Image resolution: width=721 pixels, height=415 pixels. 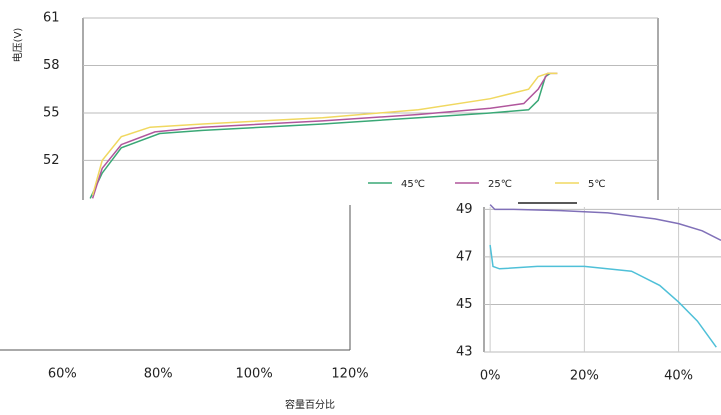 What do you see at coordinates (51, 112) in the screenshot?
I see `y-tick-label: 55` at bounding box center [51, 112].